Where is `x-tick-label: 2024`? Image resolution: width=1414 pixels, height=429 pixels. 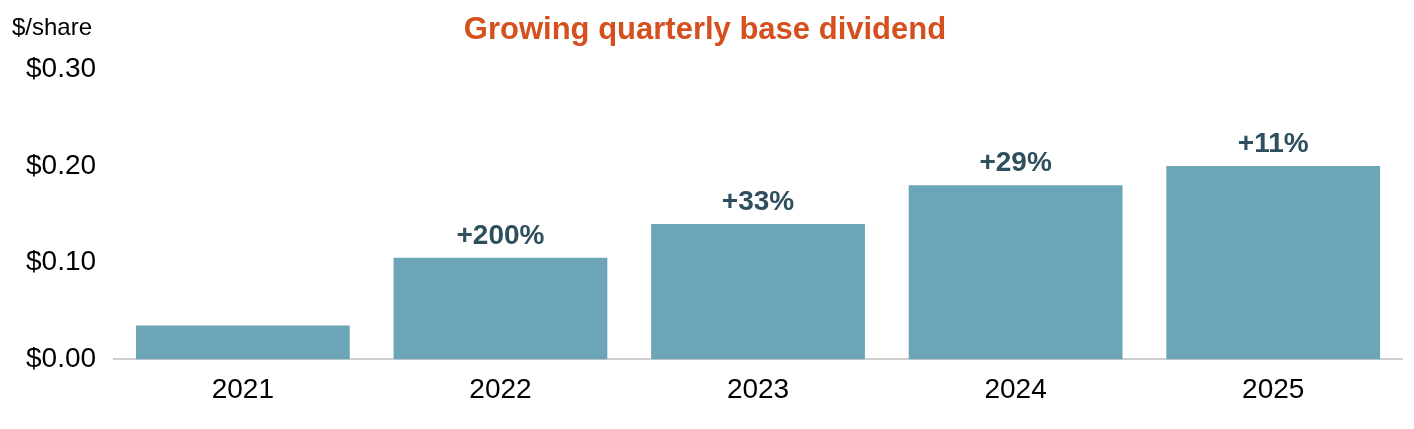
x-tick-label: 2024 is located at coordinates (1015, 388).